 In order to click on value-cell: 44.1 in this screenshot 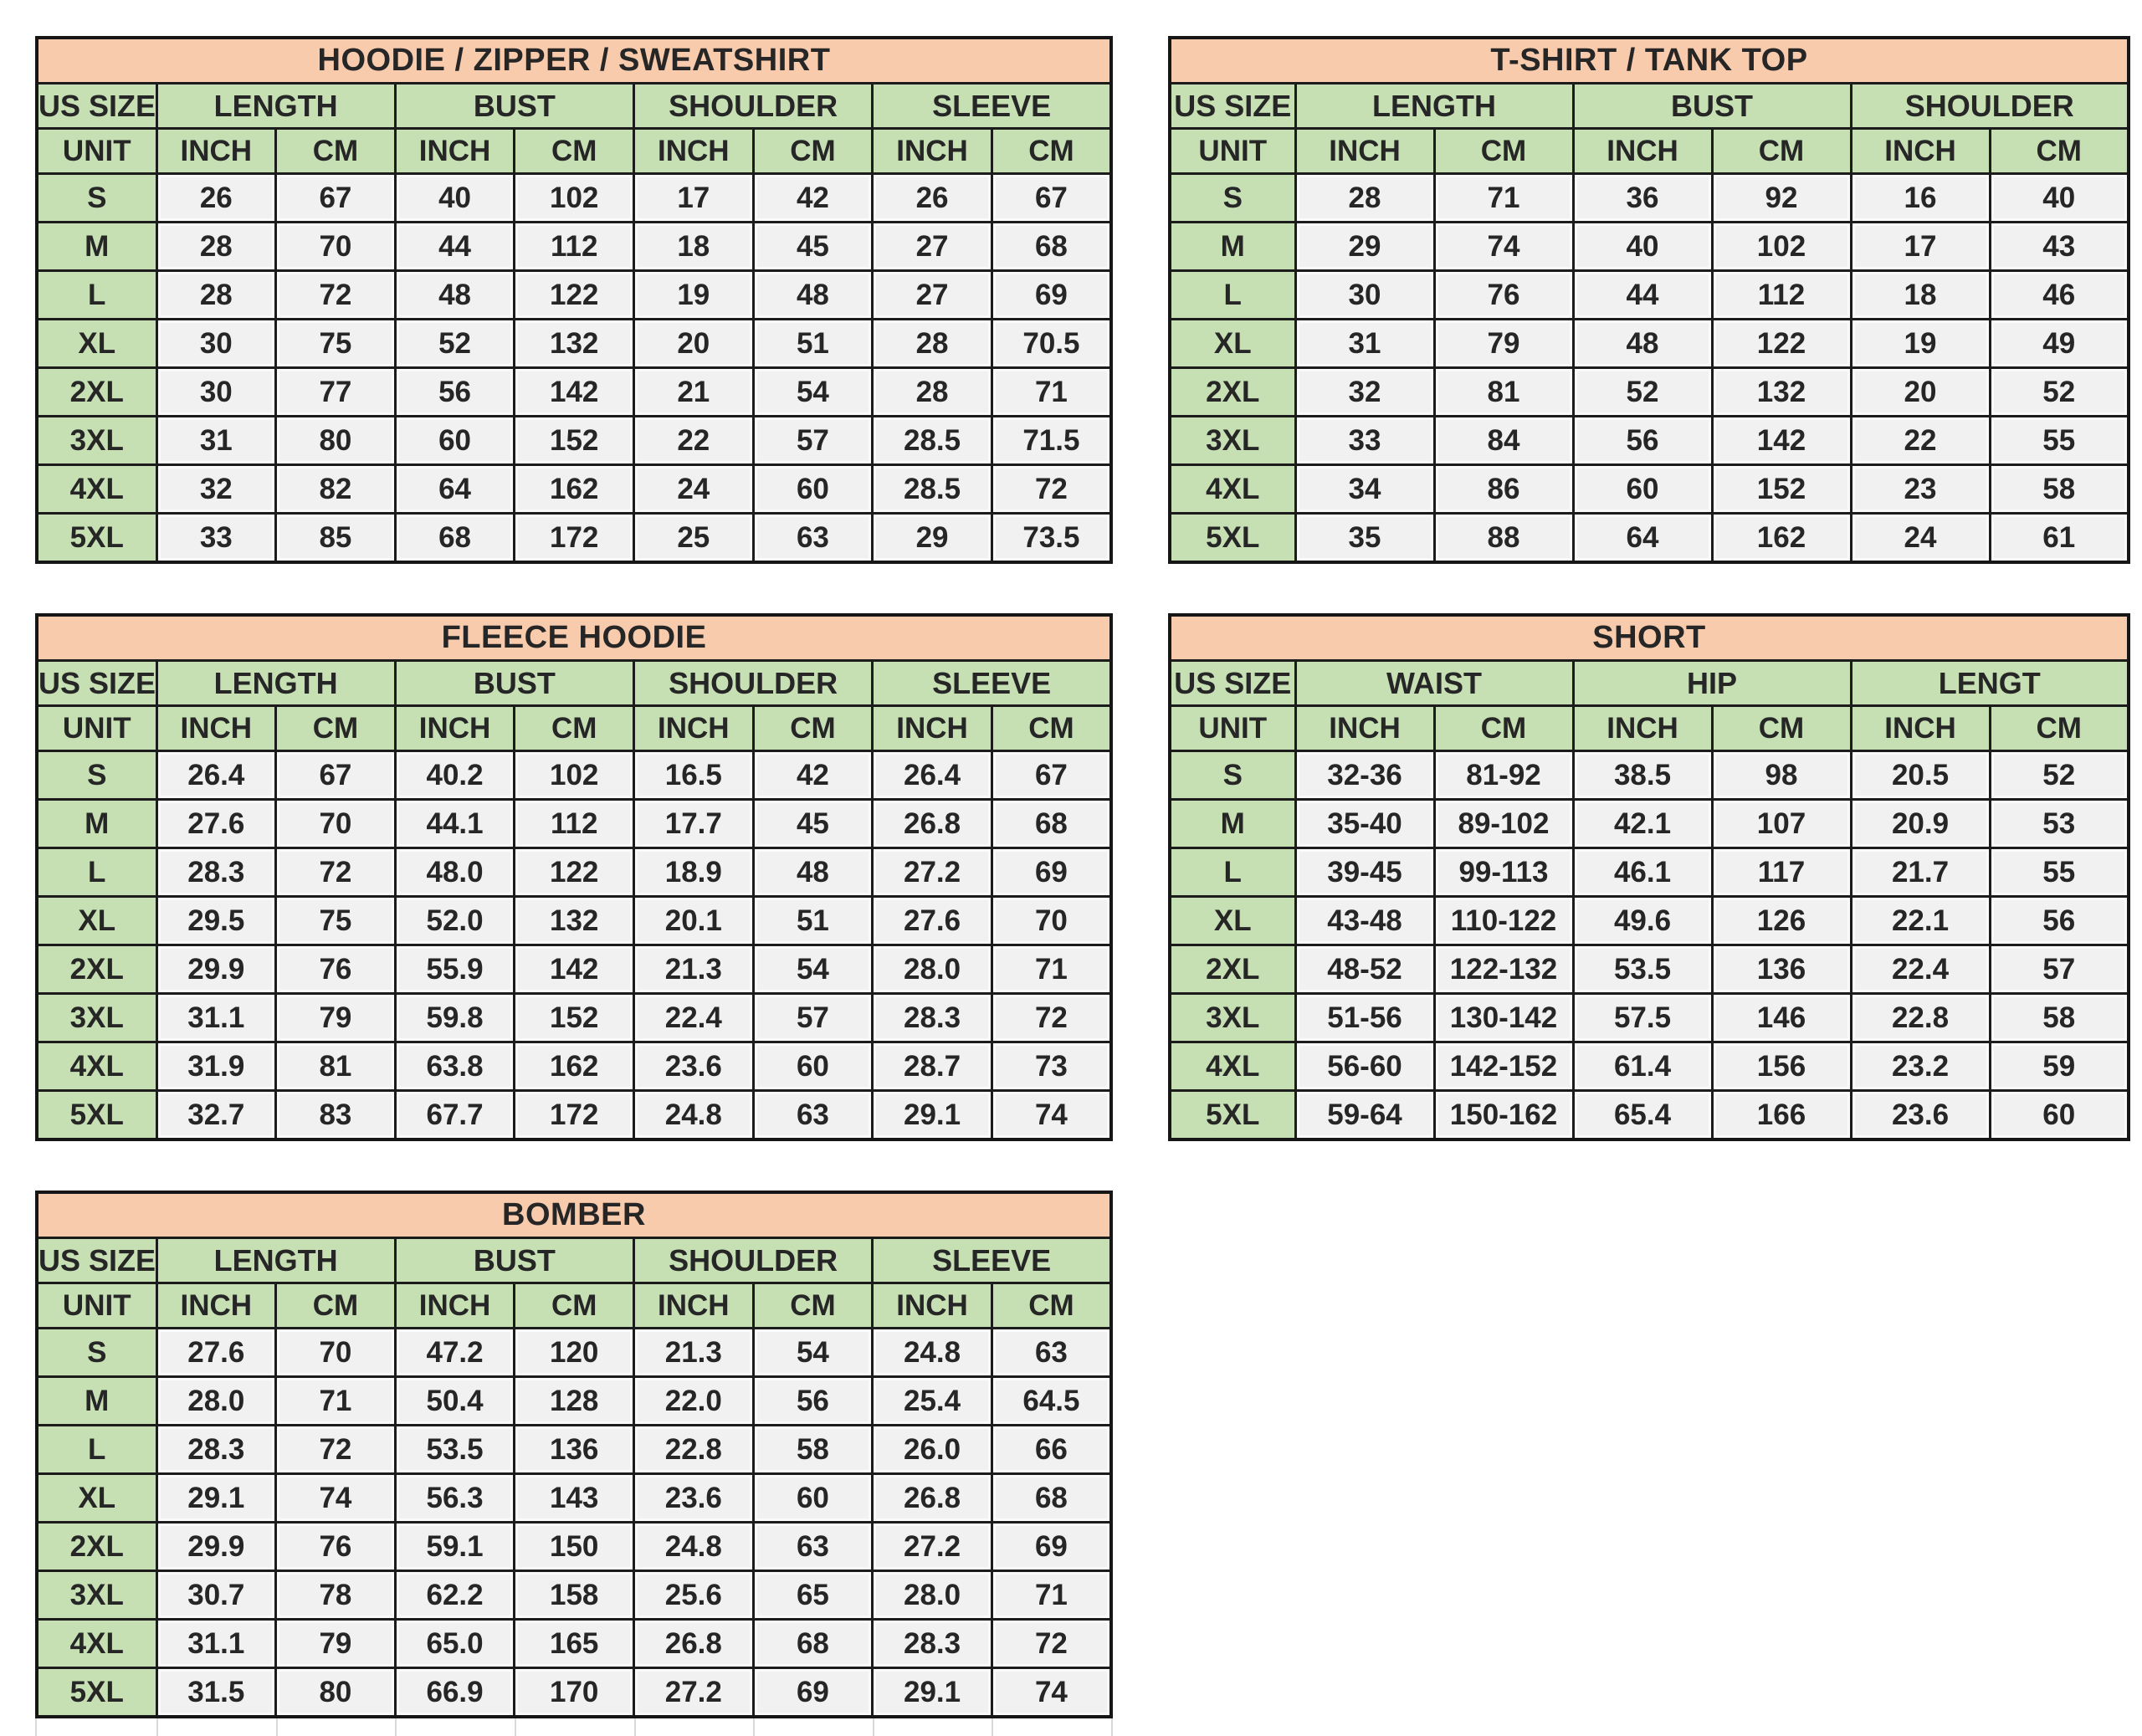, I will do `click(454, 823)`.